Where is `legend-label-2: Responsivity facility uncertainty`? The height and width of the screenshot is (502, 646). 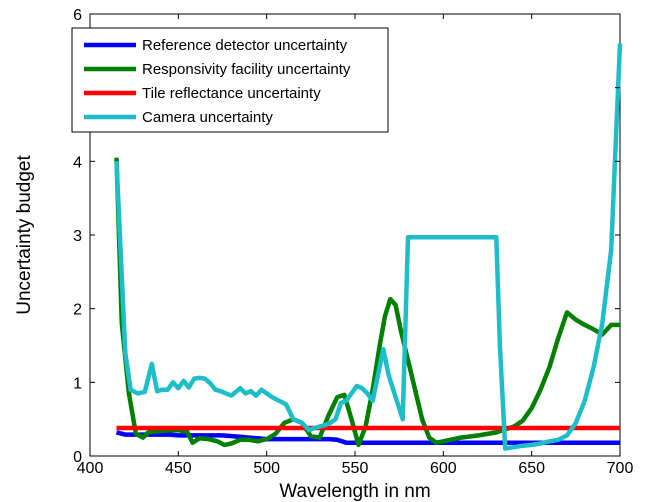 legend-label-2: Responsivity facility uncertainty is located at coordinates (246, 69).